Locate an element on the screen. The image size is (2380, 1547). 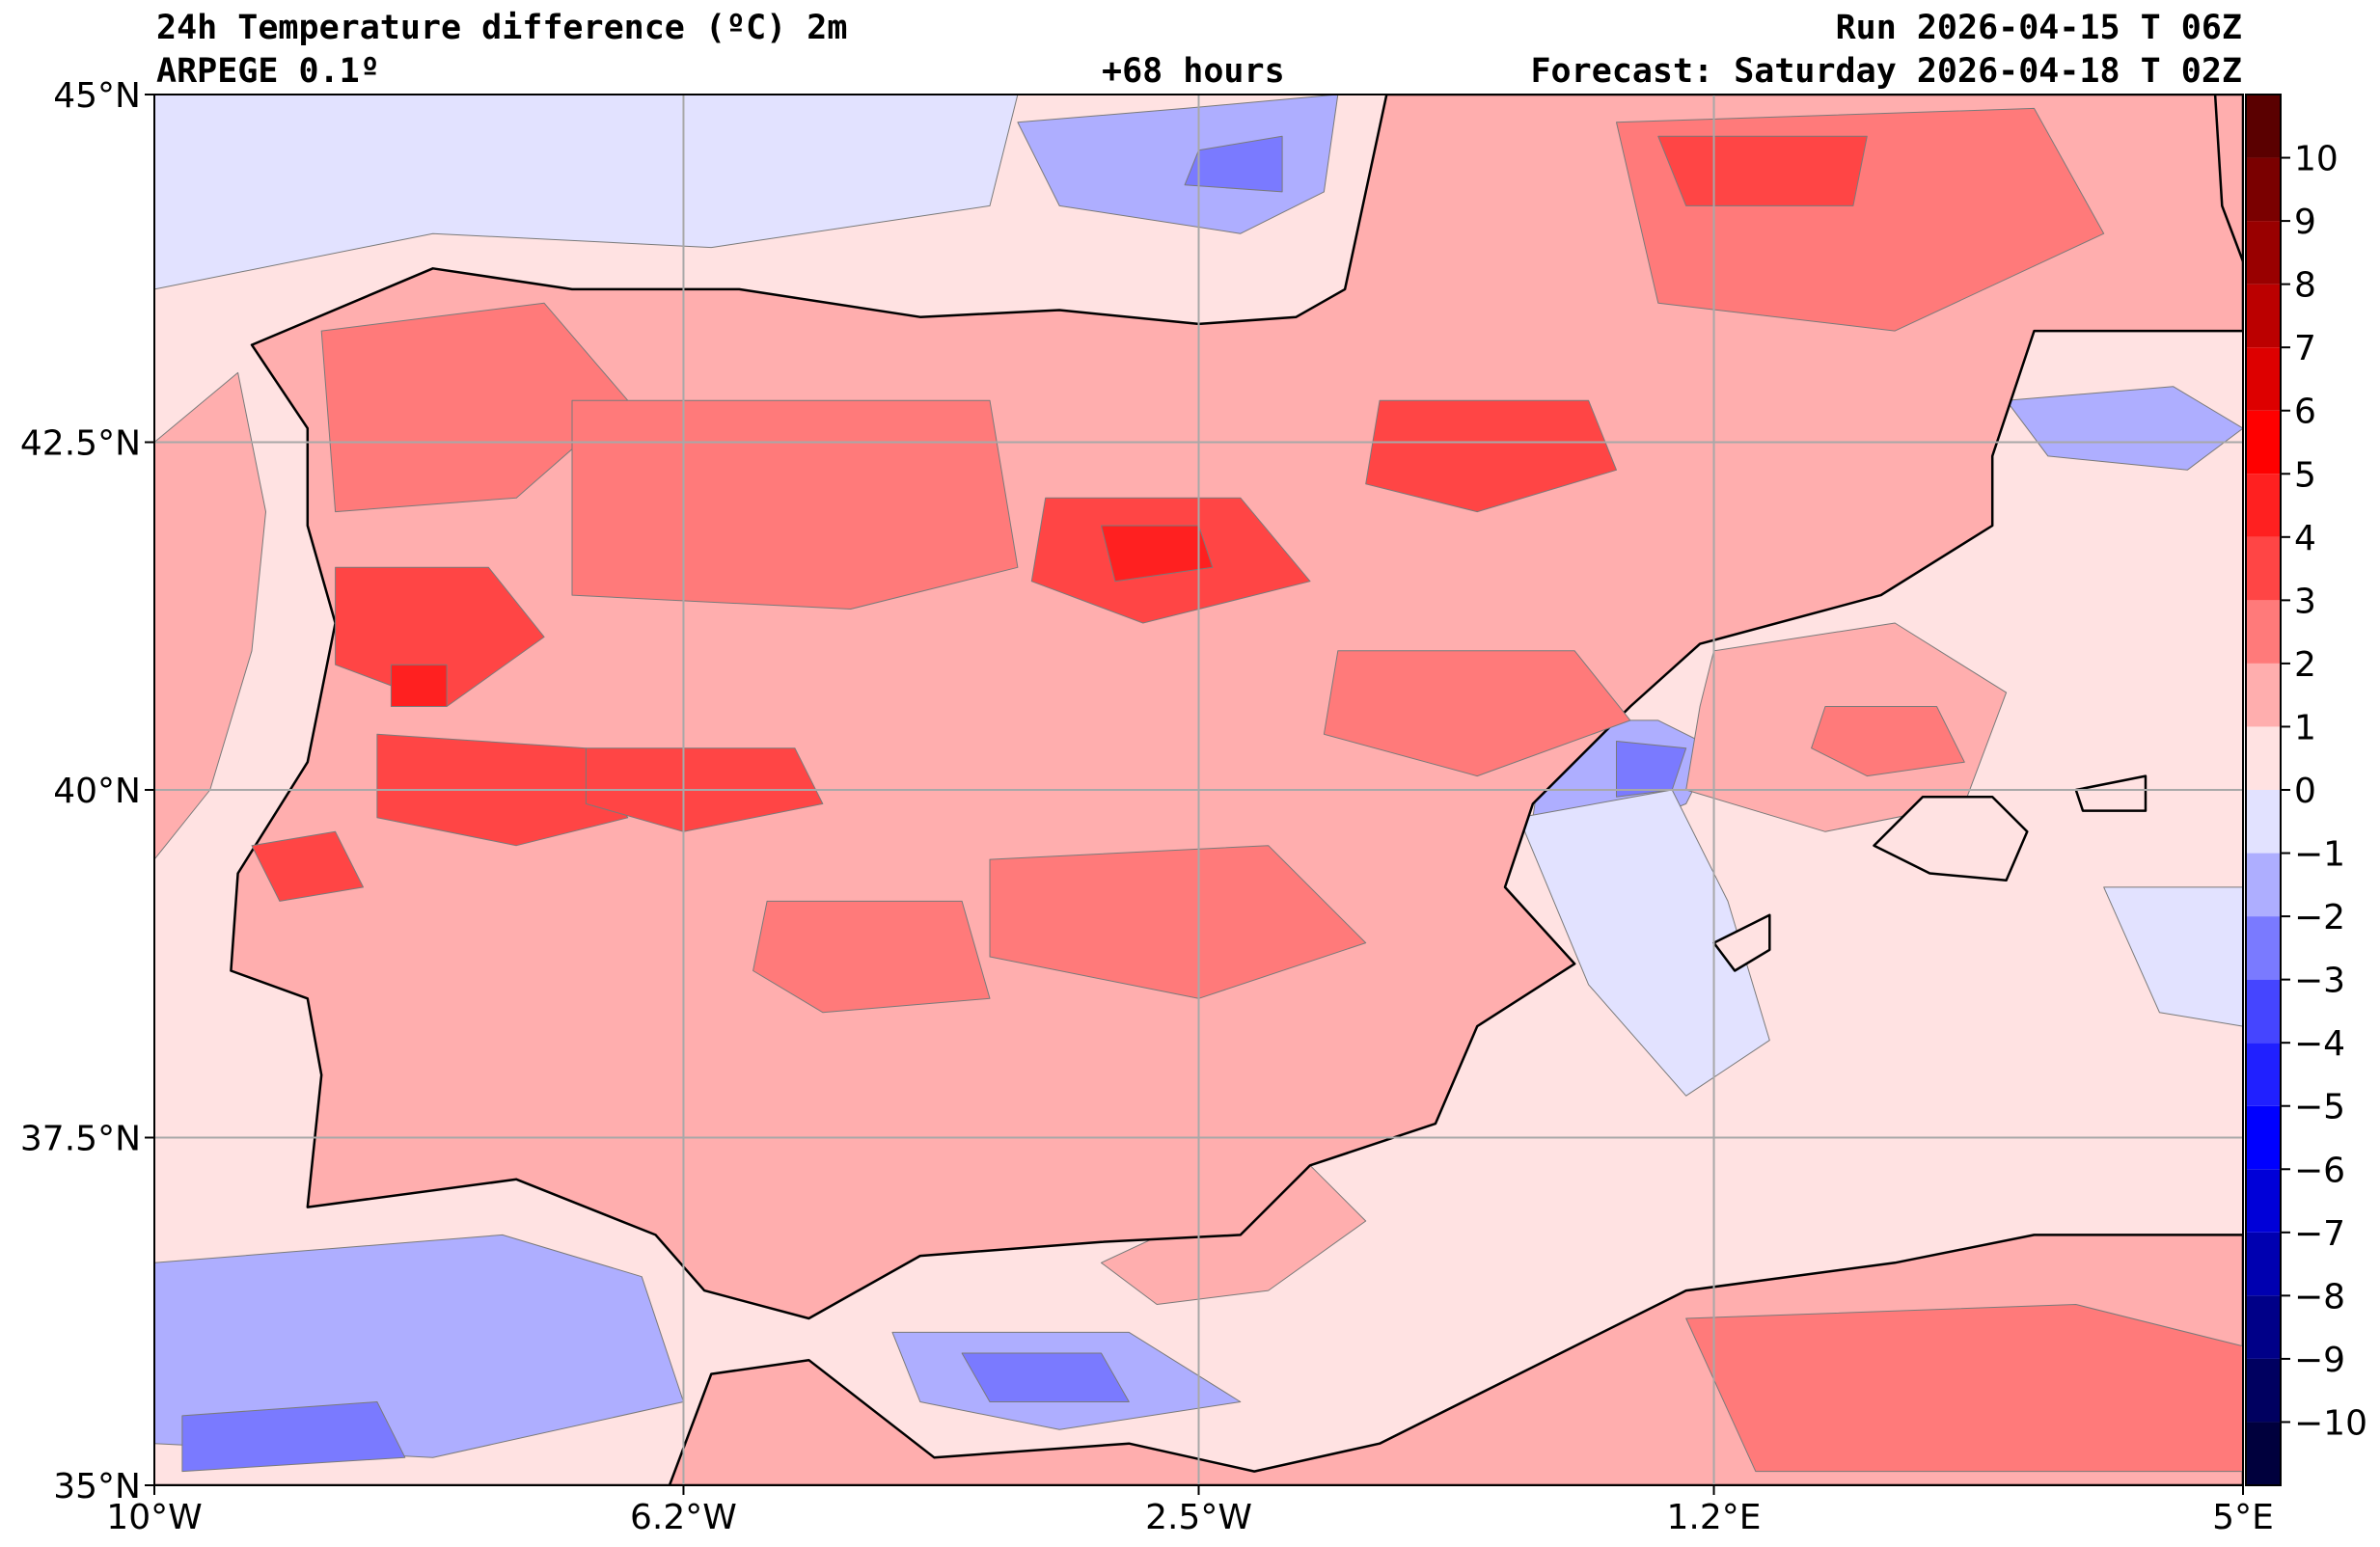
lon-tick-label: 2.5°W is located at coordinates (1198, 1517).